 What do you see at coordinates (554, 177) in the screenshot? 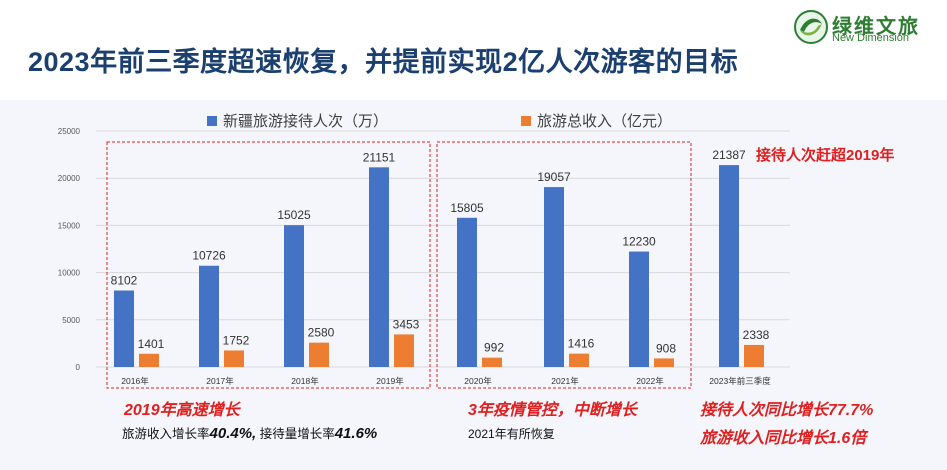
I see `data-label-visitors: 19057` at bounding box center [554, 177].